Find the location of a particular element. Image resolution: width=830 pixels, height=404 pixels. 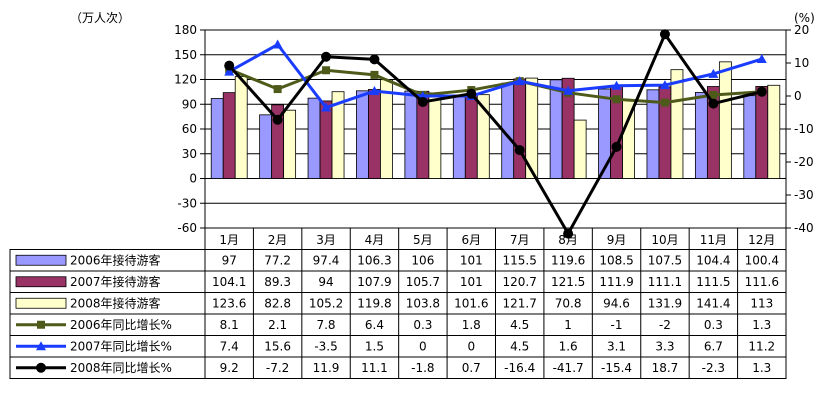

table-cell: 101.6 is located at coordinates (471, 303).